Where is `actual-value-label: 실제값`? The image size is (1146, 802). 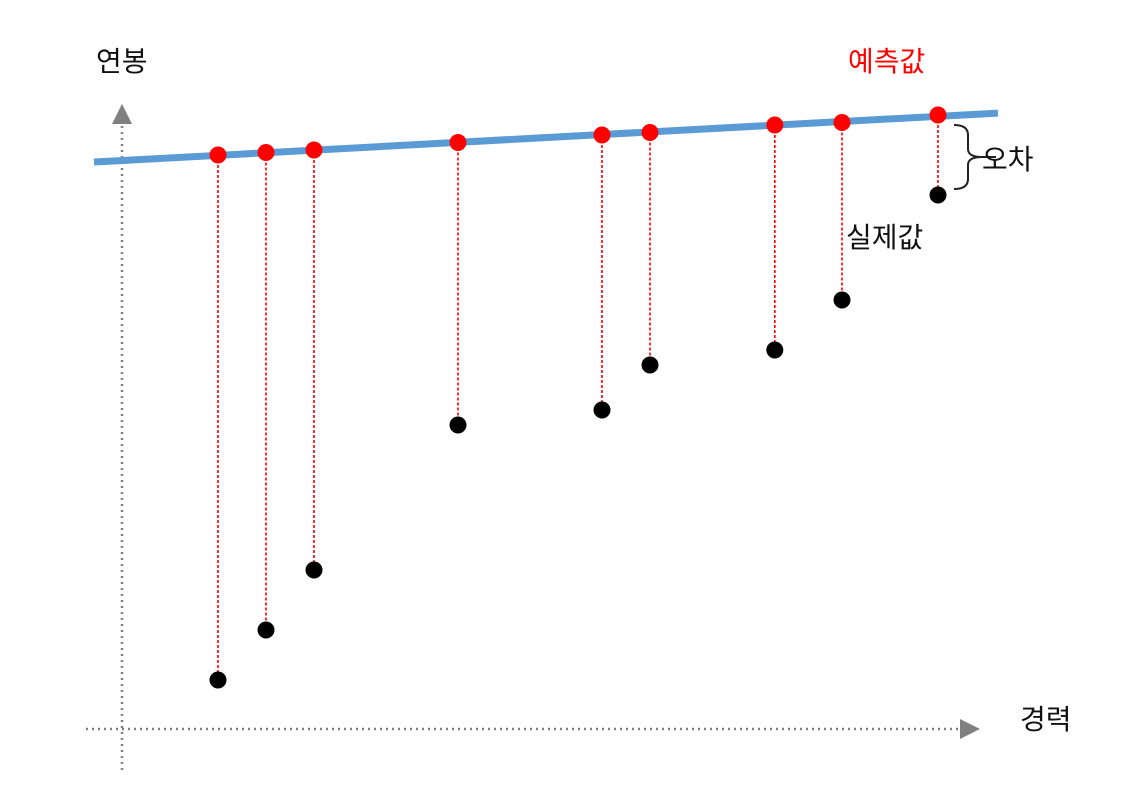
actual-value-label: 실제값 is located at coordinates (885, 237).